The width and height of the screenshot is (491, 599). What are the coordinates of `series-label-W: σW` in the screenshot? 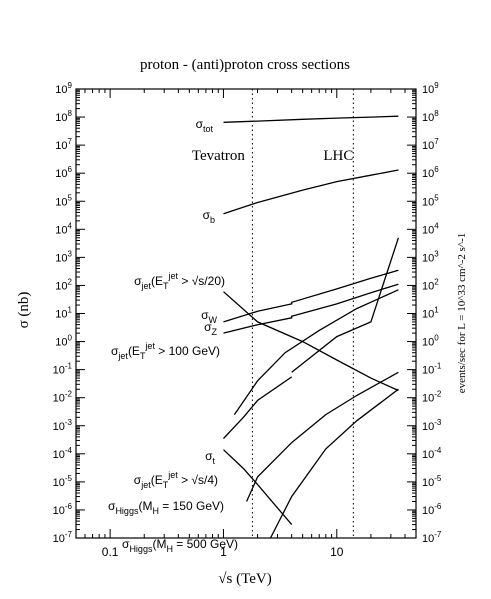 It's located at (209, 316).